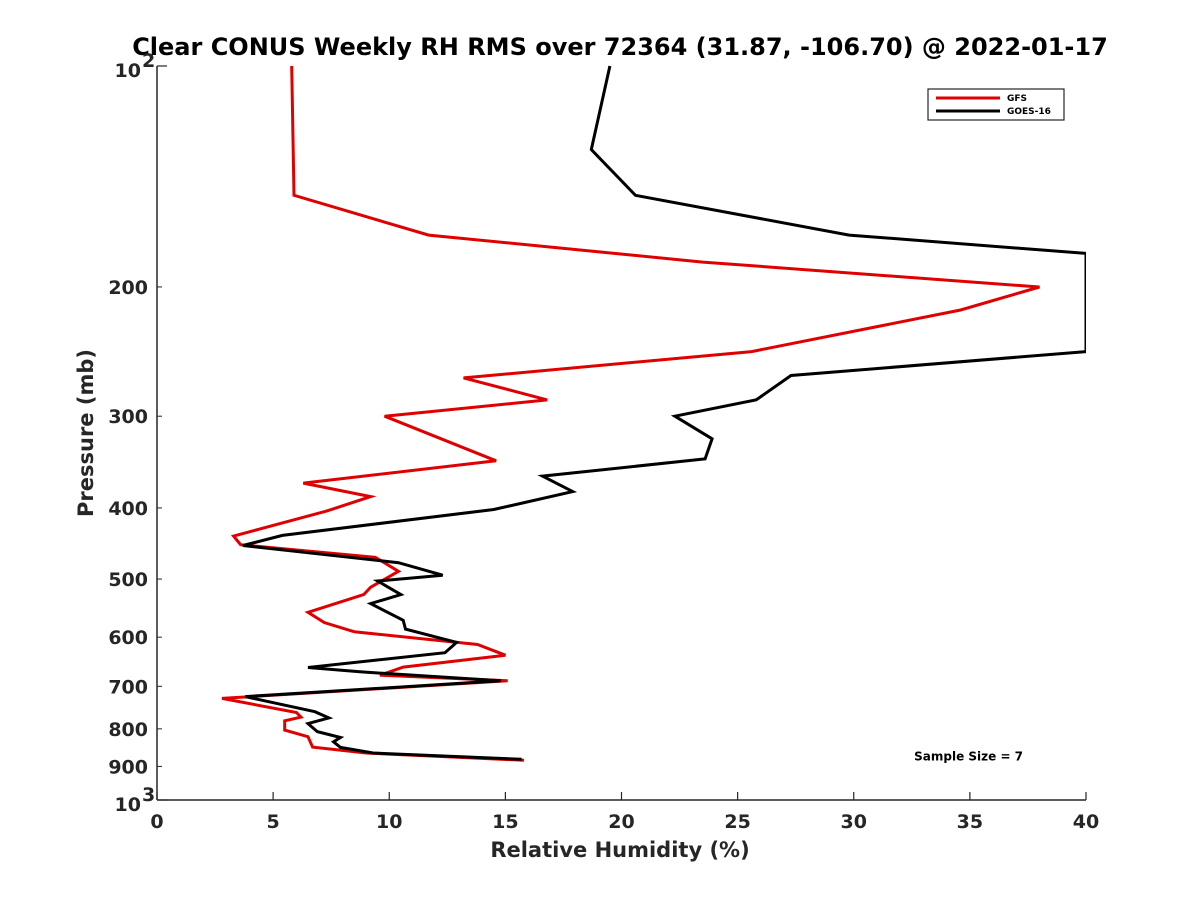 The width and height of the screenshot is (1200, 900). What do you see at coordinates (970, 822) in the screenshot?
I see `x-tick-label: 35` at bounding box center [970, 822].